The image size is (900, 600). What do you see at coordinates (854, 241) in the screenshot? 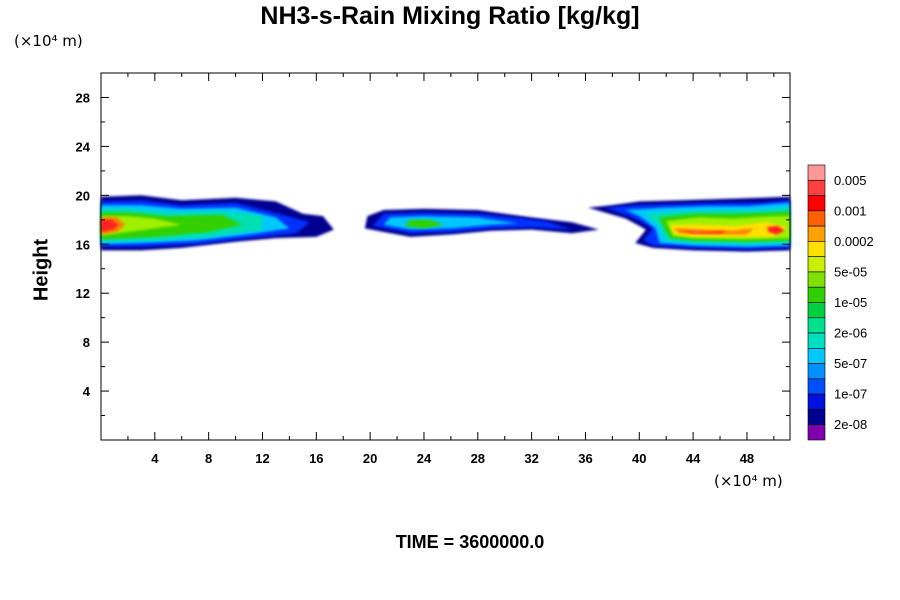
I see `colorbar-label: 0.0002` at bounding box center [854, 241].